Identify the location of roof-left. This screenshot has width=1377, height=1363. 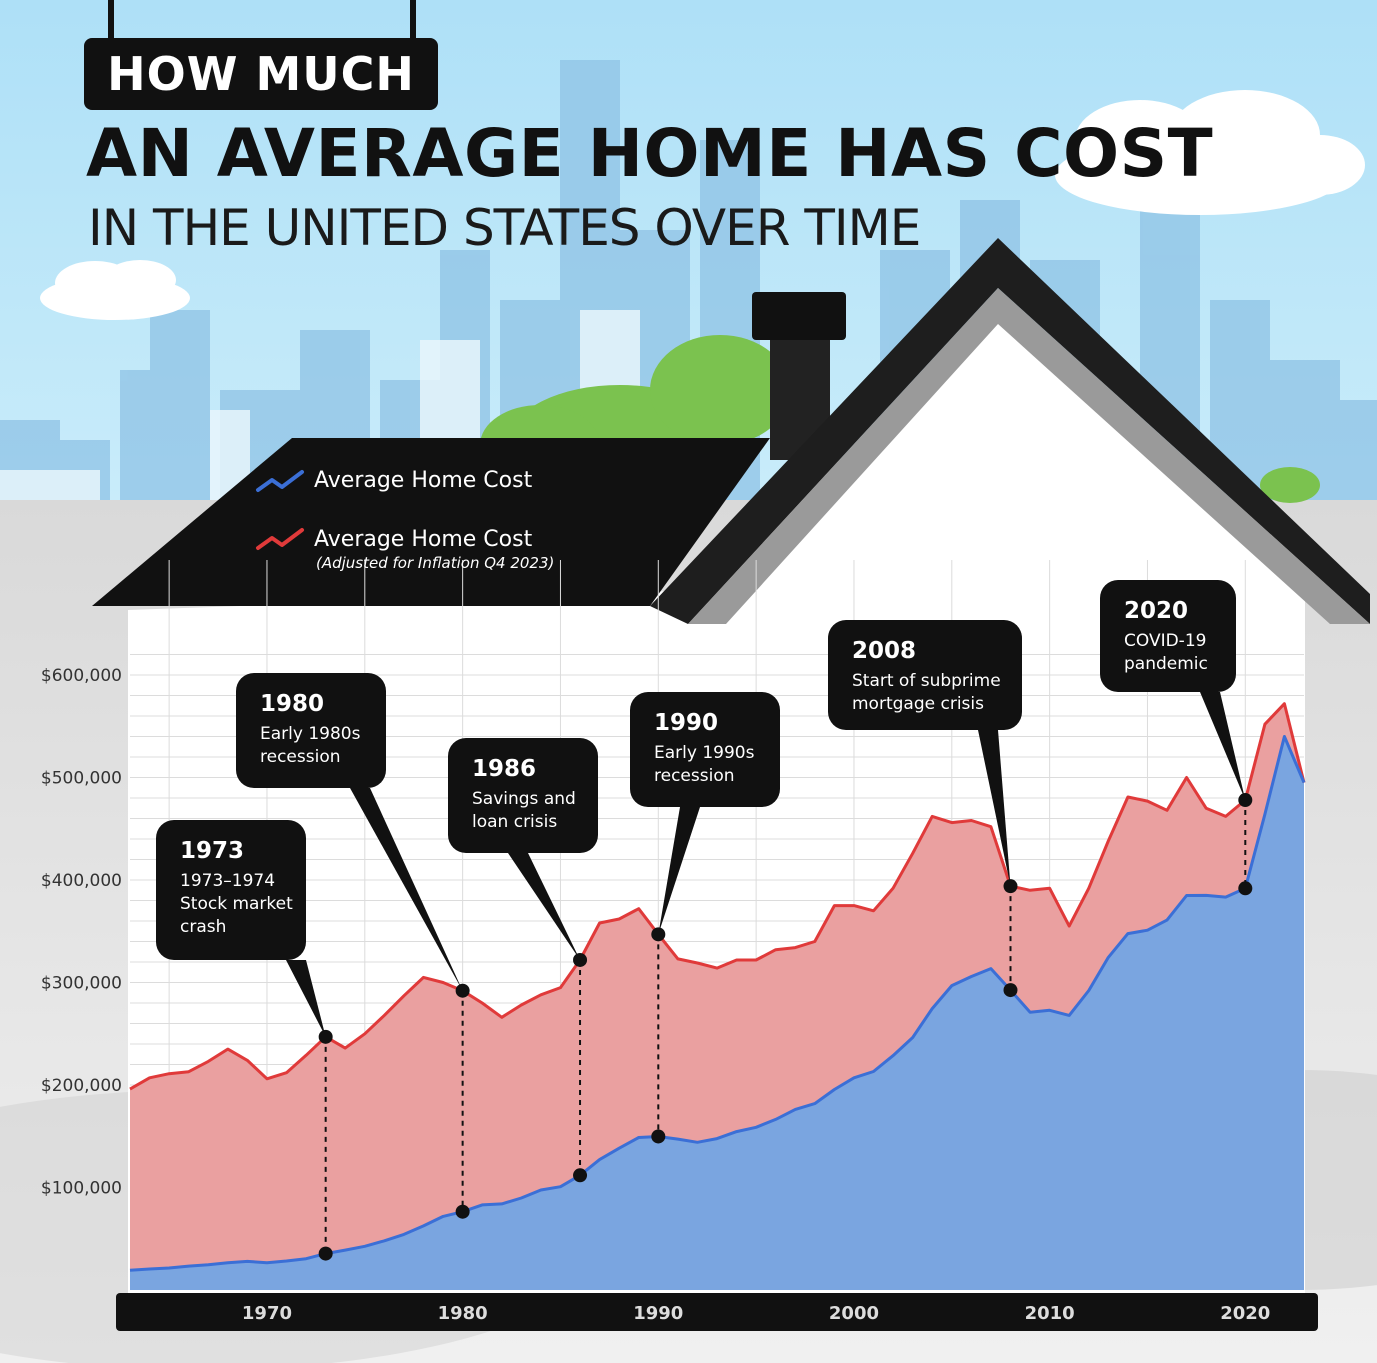
(431, 522).